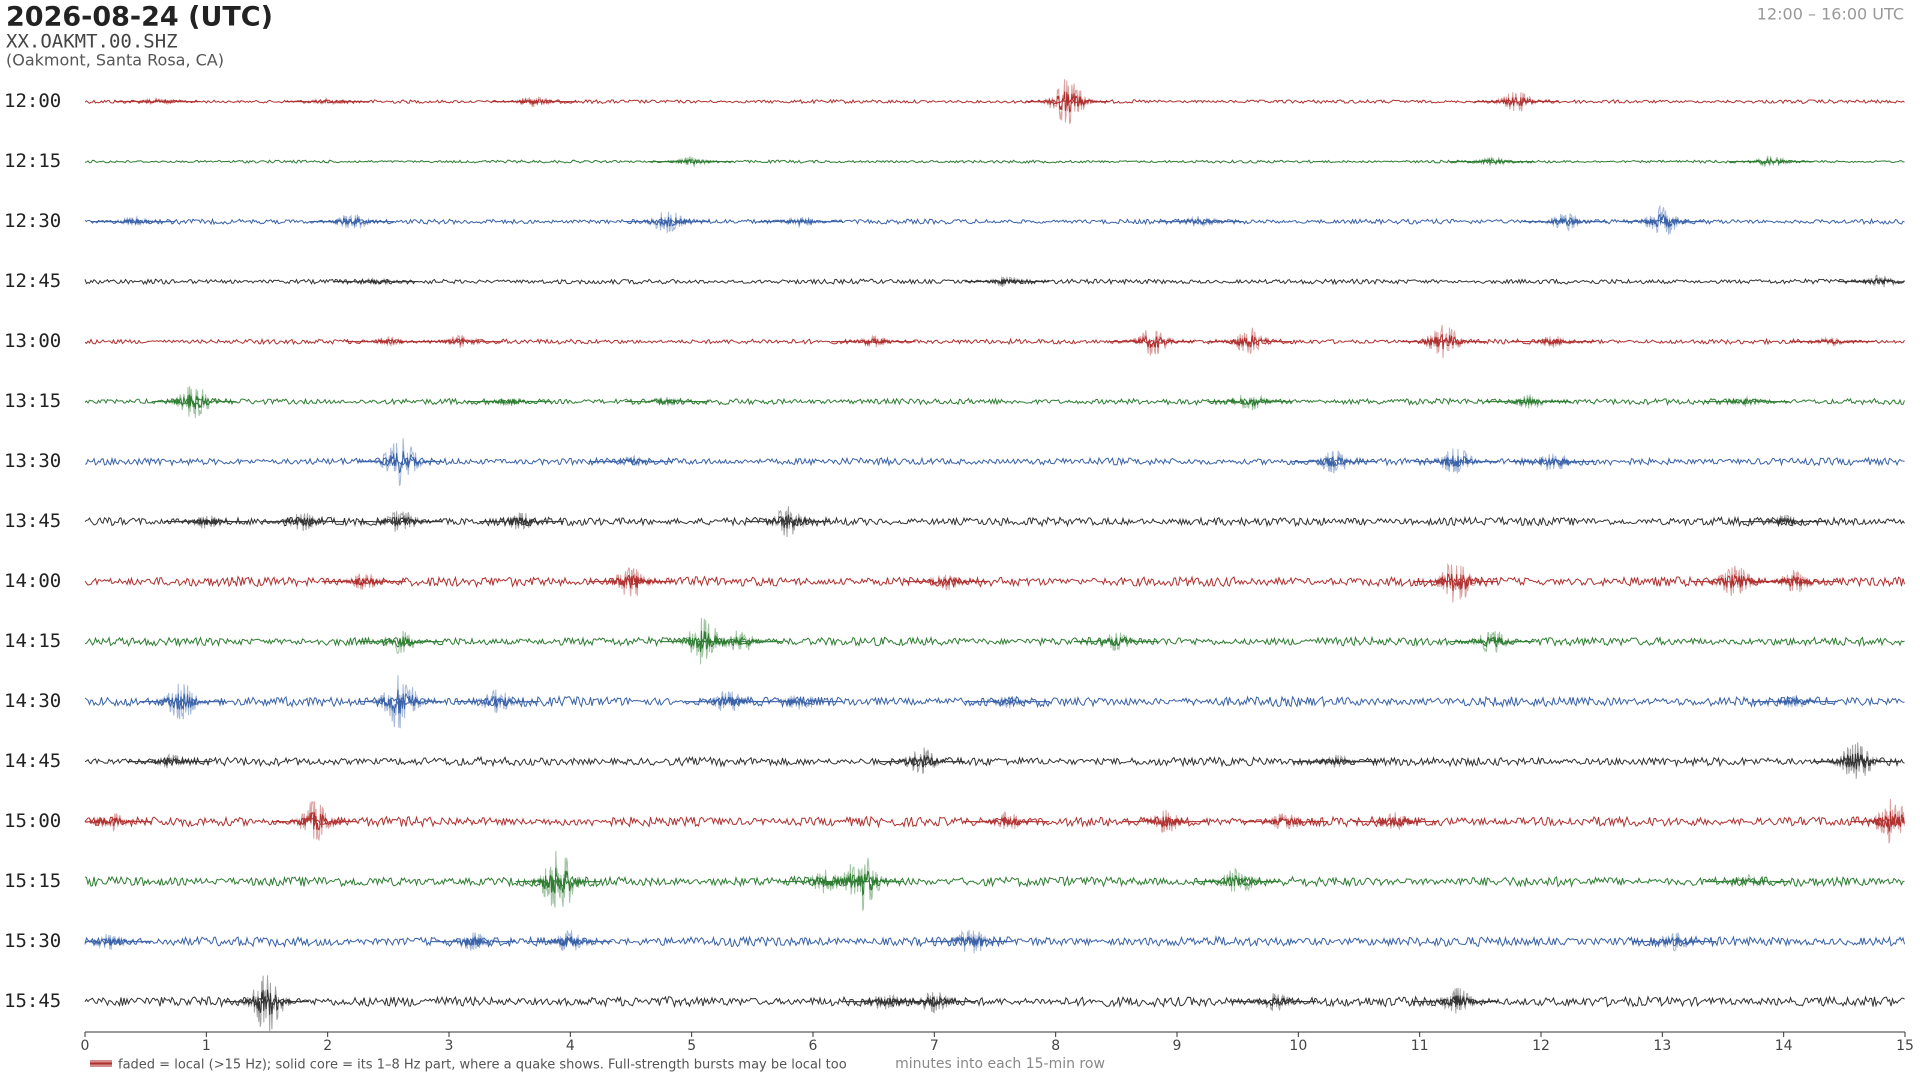 The height and width of the screenshot is (1080, 1920). I want to click on x-tick-label: 3, so click(449, 1046).